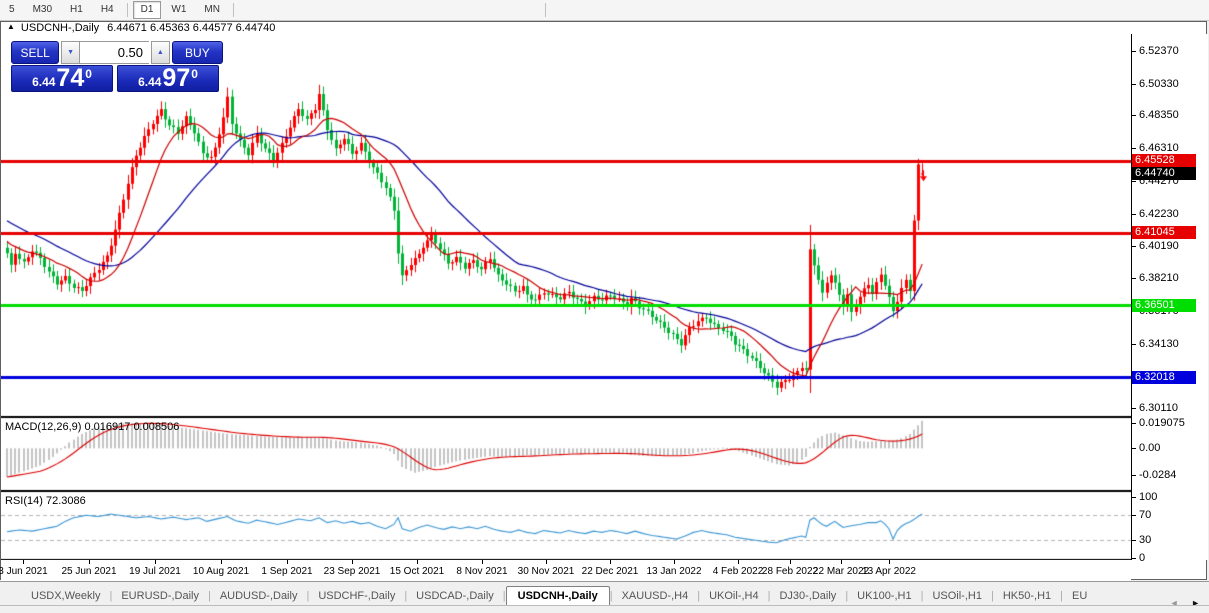 The height and width of the screenshot is (613, 1209). What do you see at coordinates (1174, 603) in the screenshot?
I see `tab-scroll-left-icon: ◄` at bounding box center [1174, 603].